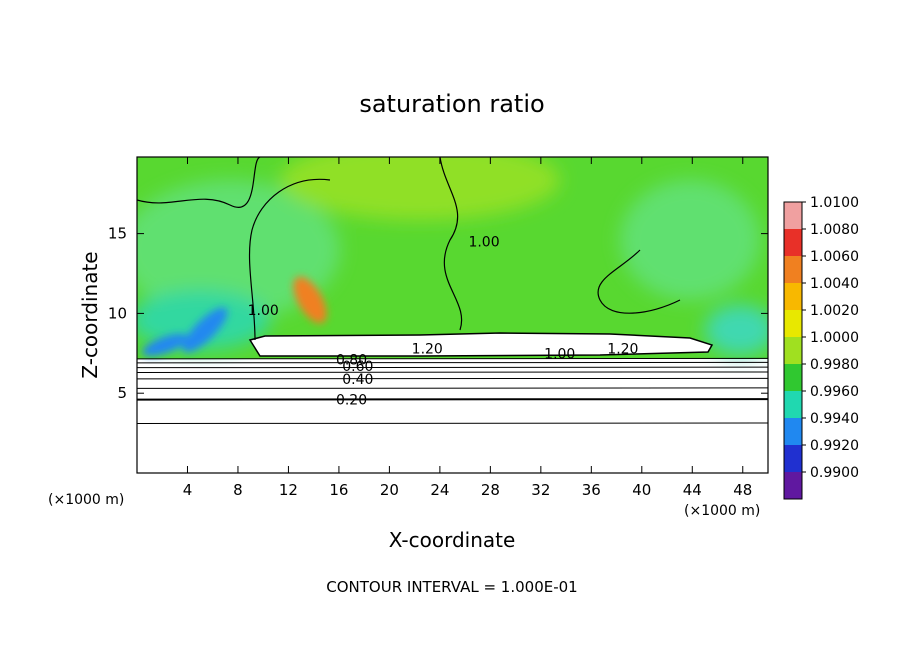 The height and width of the screenshot is (654, 904). I want to click on x-tick-label: 24, so click(439, 490).